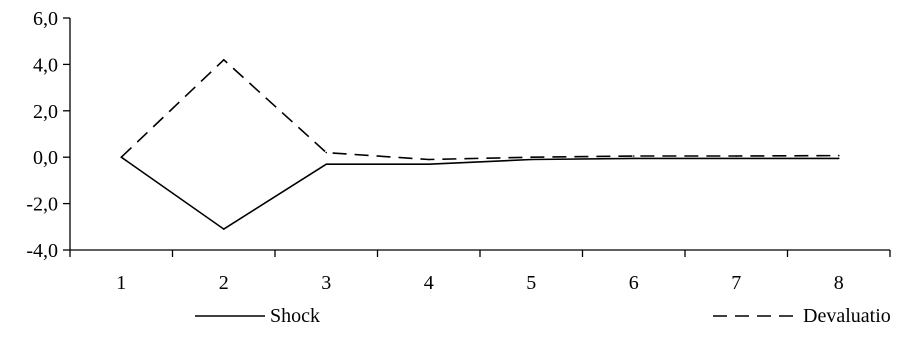 The image size is (920, 338). Describe the element at coordinates (295, 316) in the screenshot. I see `legend-label-shock: Shock` at that location.